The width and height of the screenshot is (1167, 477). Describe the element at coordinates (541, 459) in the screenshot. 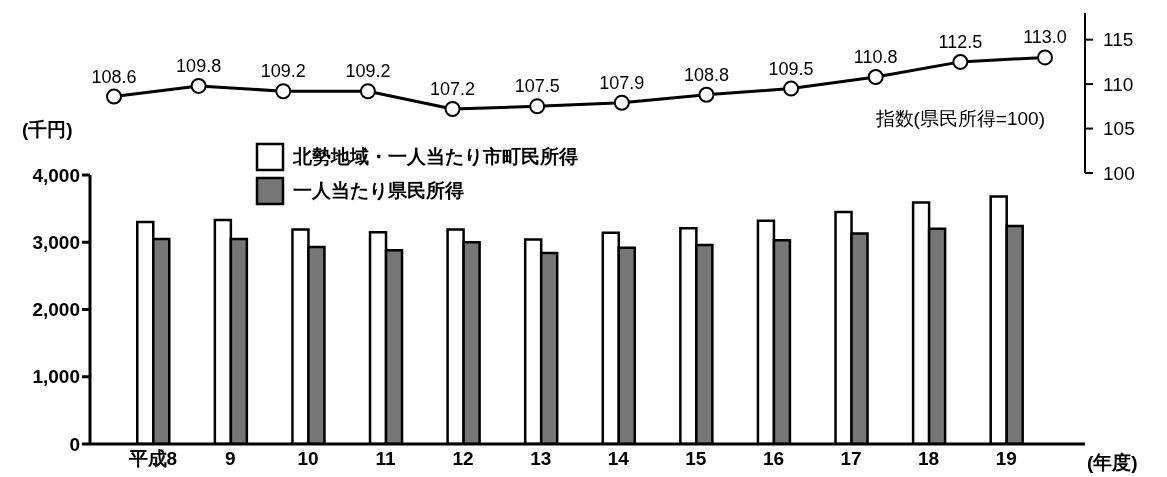

I see `x-tick-label: 13` at that location.